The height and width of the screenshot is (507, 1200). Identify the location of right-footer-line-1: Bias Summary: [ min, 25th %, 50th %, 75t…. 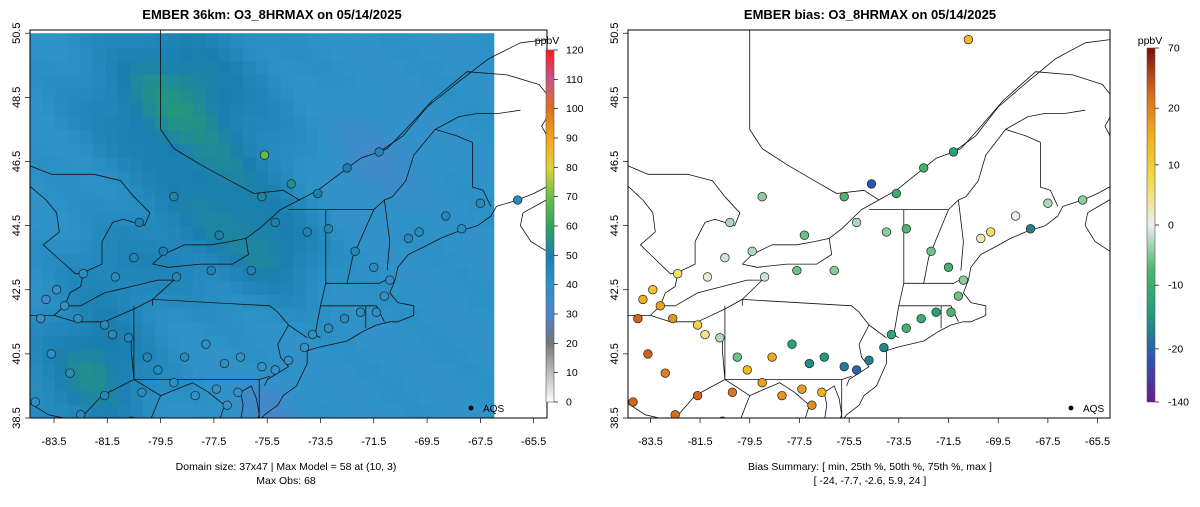
(870, 467).